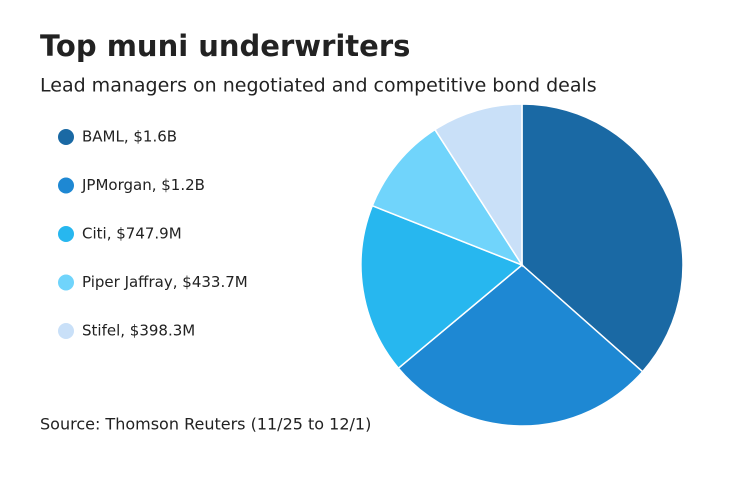  Describe the element at coordinates (225, 46) in the screenshot. I see `chart-title: Top muni underwriters` at that location.